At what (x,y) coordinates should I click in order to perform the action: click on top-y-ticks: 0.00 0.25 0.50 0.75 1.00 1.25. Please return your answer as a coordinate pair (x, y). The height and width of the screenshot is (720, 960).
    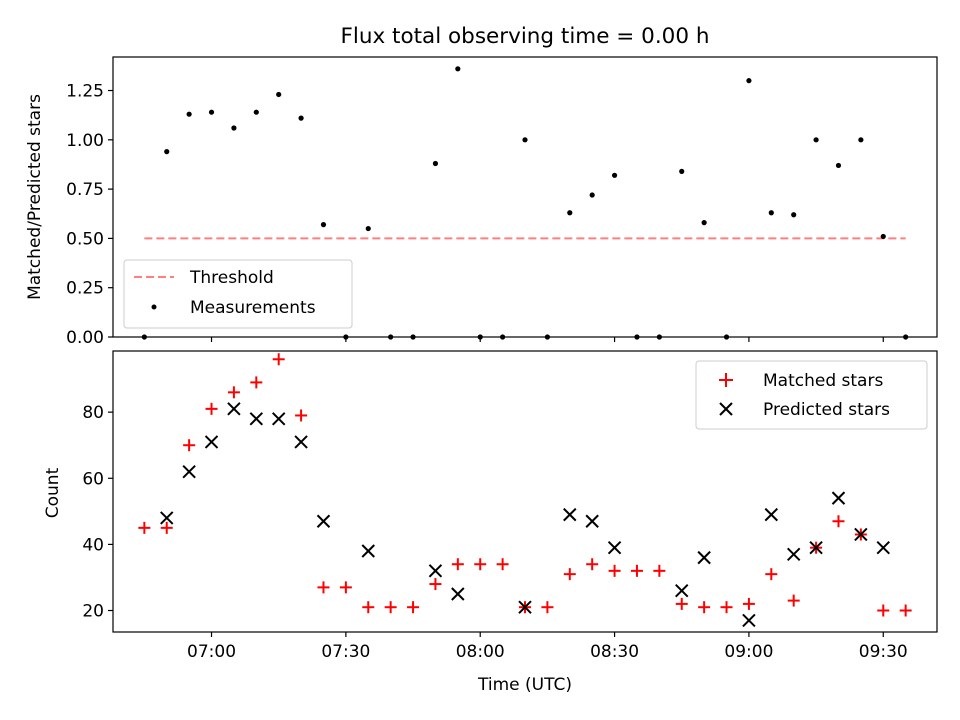
    Looking at the image, I should click on (89, 215).